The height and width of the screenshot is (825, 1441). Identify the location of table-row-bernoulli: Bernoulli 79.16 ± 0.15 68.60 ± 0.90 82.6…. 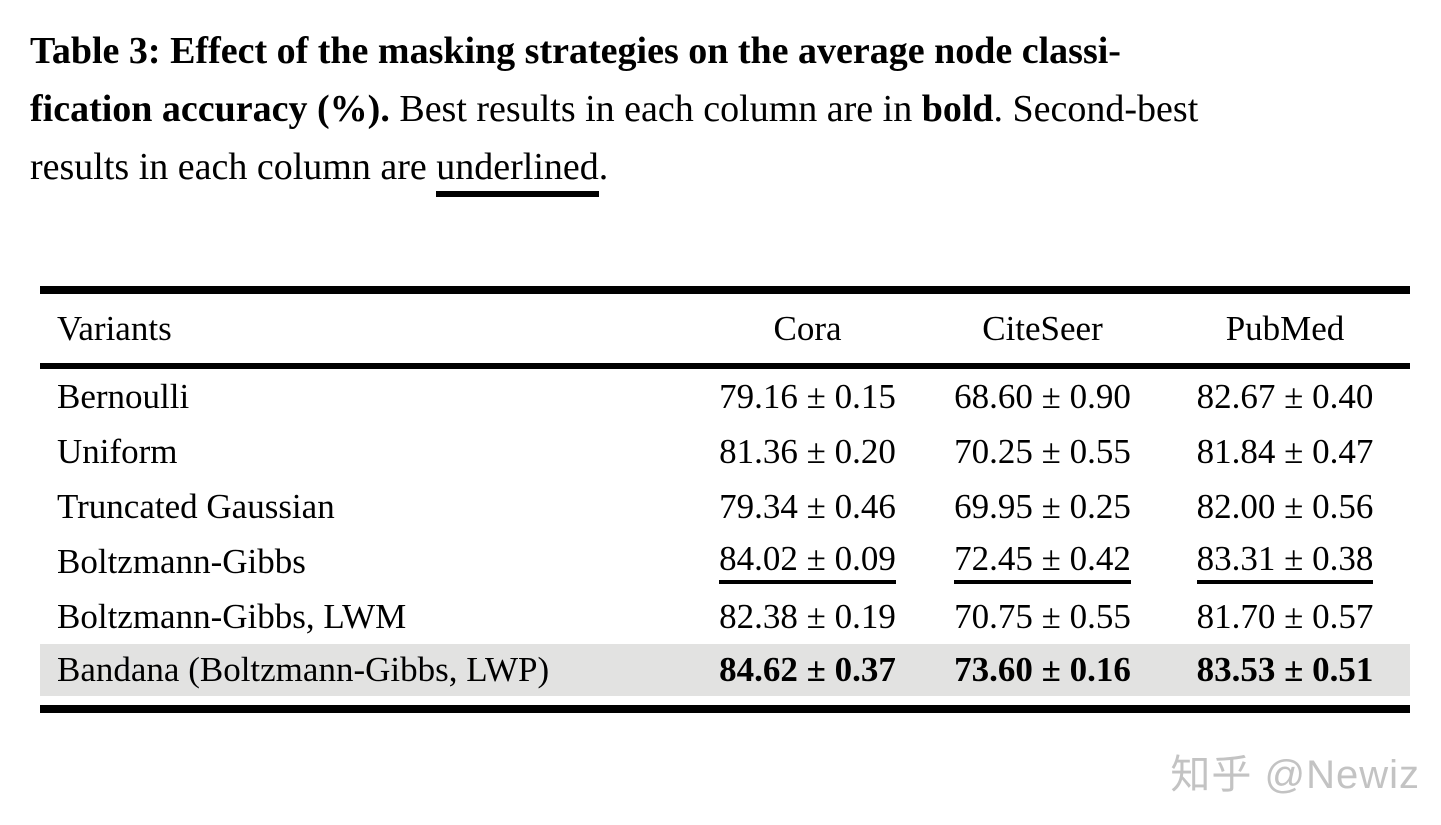
(725, 396).